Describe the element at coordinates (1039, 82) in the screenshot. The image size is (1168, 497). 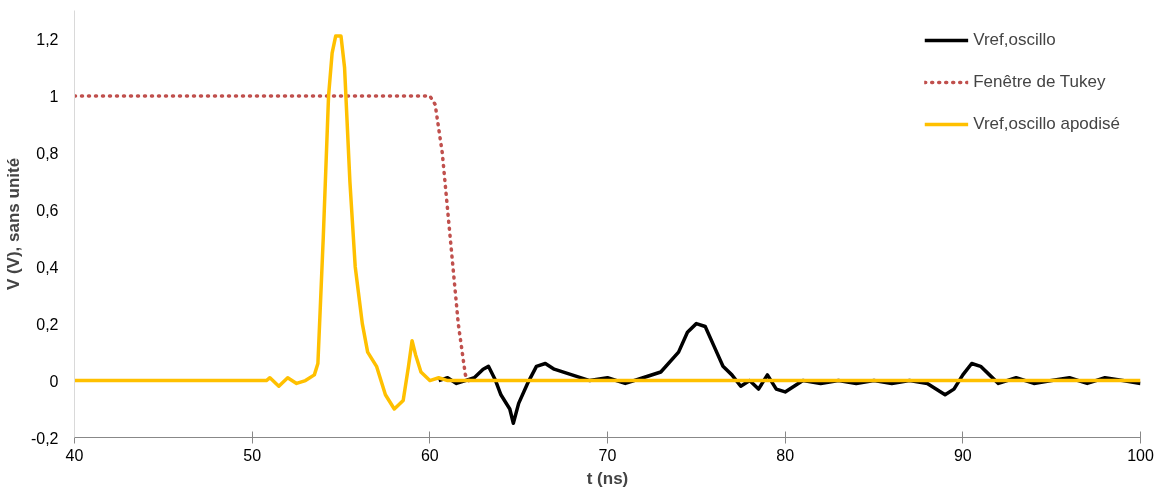
I see `legend-label: Fenêtre de Tukey` at that location.